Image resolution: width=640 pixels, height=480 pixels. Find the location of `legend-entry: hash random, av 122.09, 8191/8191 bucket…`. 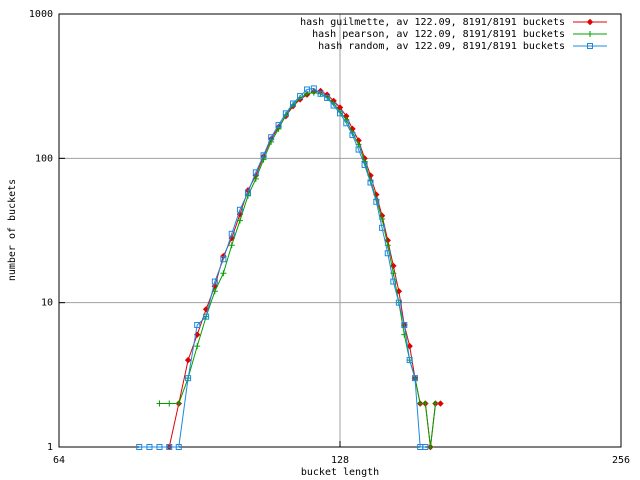

legend-entry: hash random, av 122.09, 8191/8191 bucket… is located at coordinates (462, 46).